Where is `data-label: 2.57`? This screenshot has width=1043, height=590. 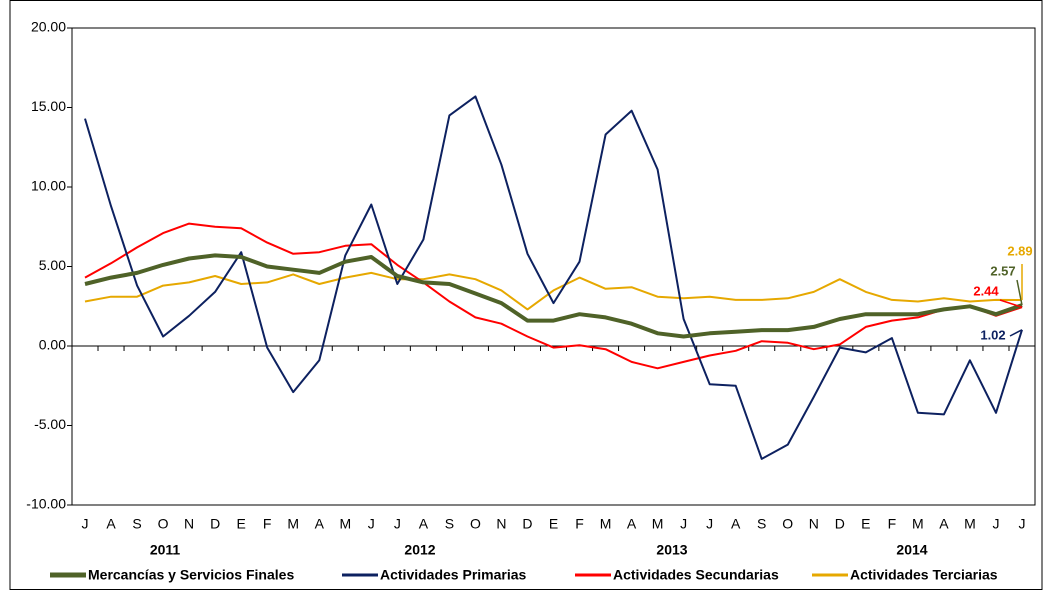 data-label: 2.57 is located at coordinates (1002, 270).